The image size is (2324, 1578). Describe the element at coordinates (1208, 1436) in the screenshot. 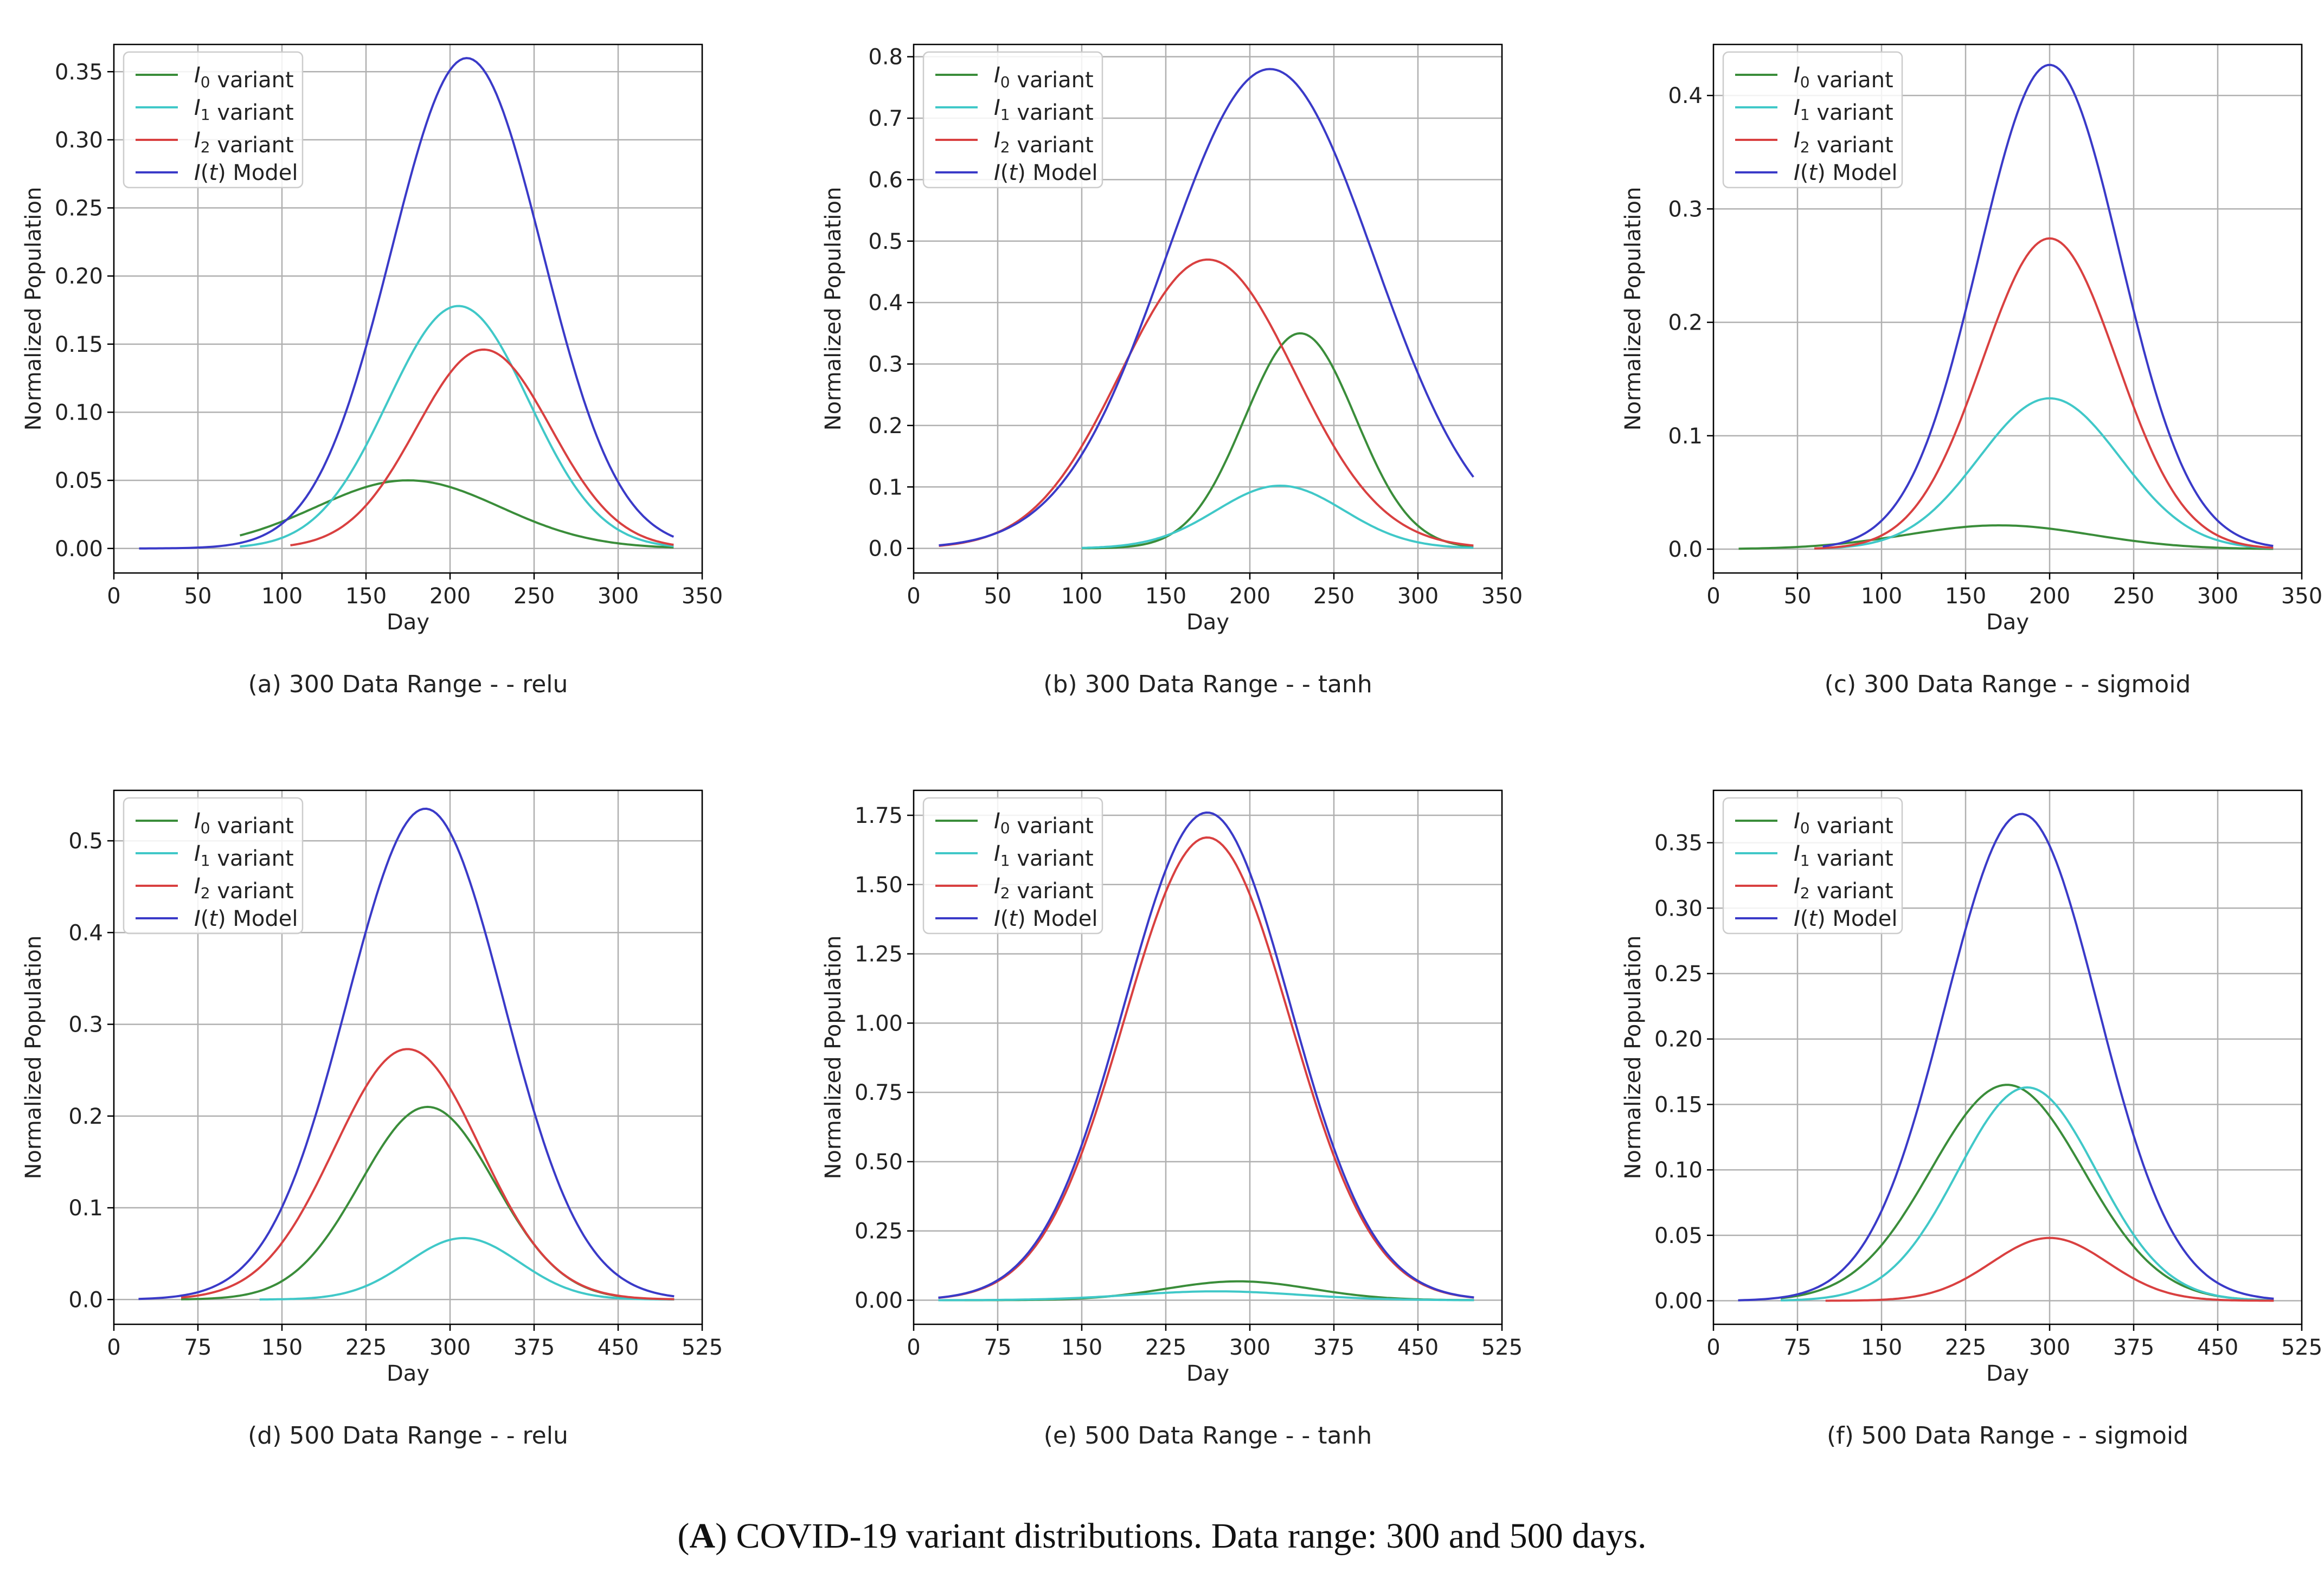

I see `chart-subtitle: (e) 500 Data Range - - tanh` at that location.